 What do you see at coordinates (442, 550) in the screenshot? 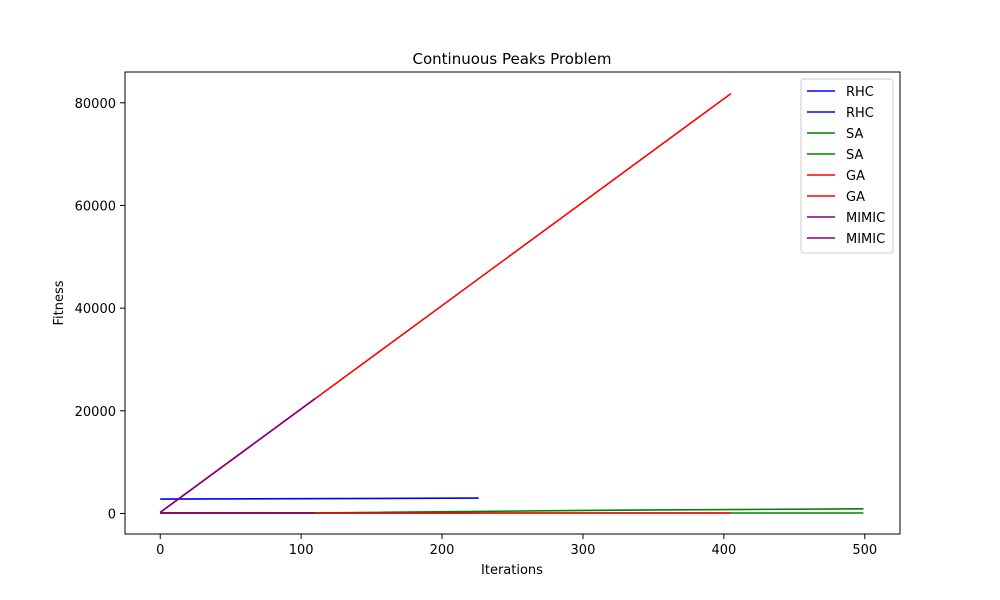
I see `x-tick-label: 200` at bounding box center [442, 550].